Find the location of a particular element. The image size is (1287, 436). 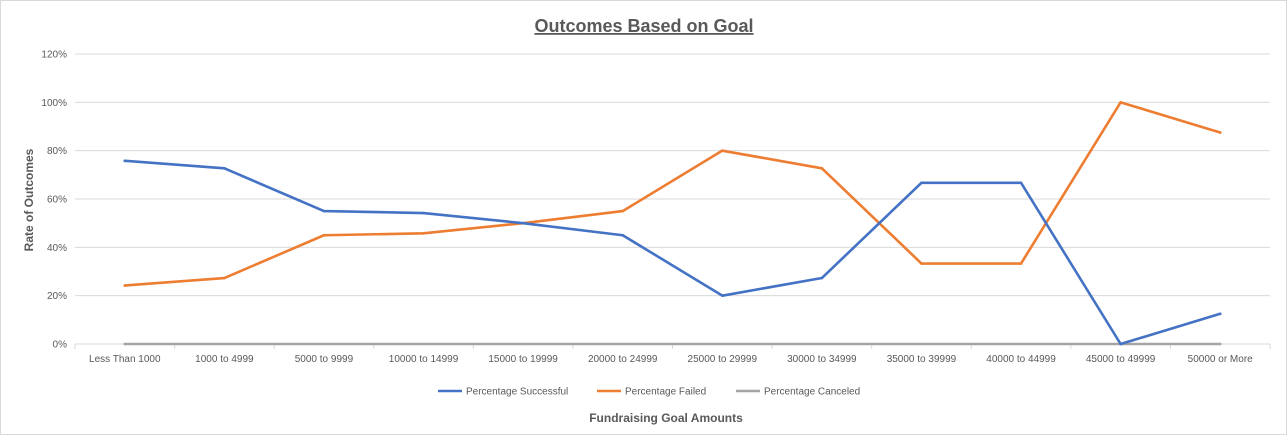

y-tick-label: 100% is located at coordinates (54, 103).